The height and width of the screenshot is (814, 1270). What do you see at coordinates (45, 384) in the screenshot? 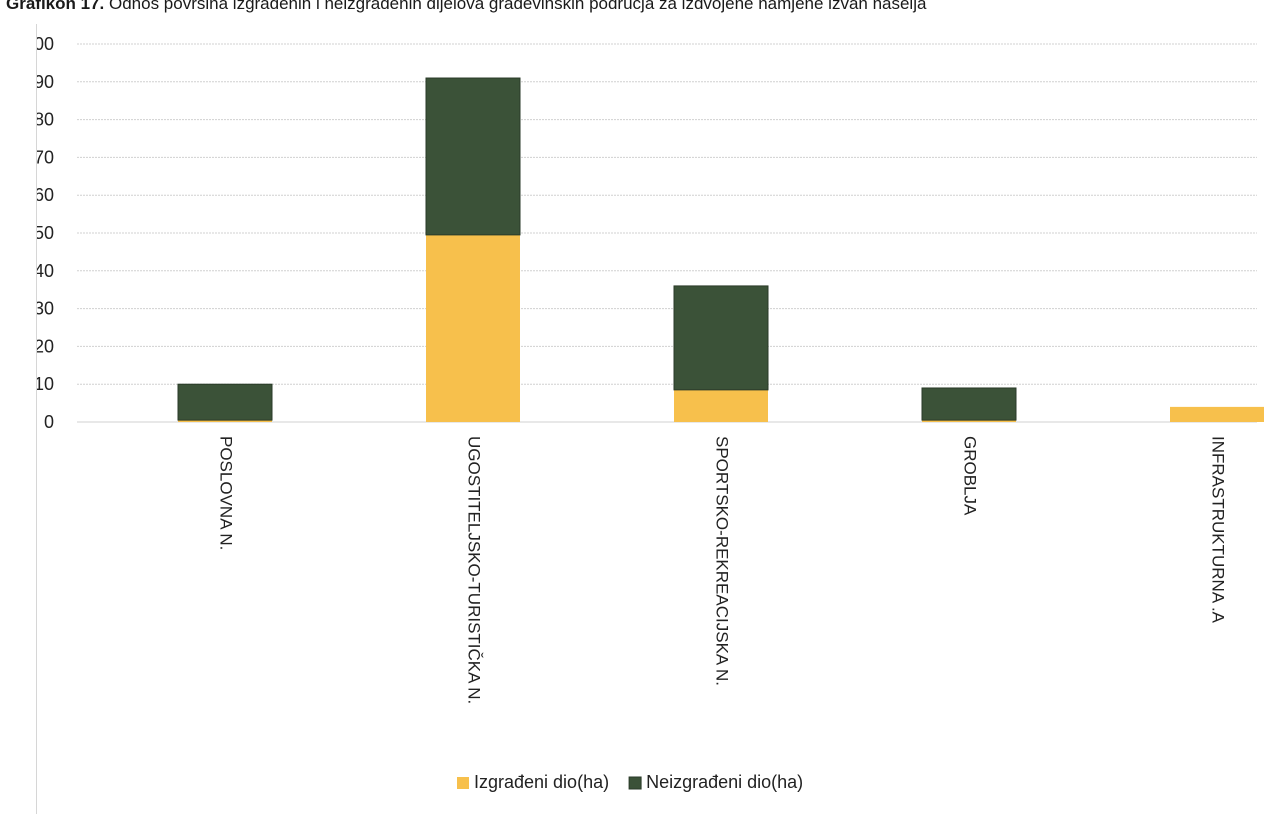
I see `y-tick-label: 10` at bounding box center [45, 384].